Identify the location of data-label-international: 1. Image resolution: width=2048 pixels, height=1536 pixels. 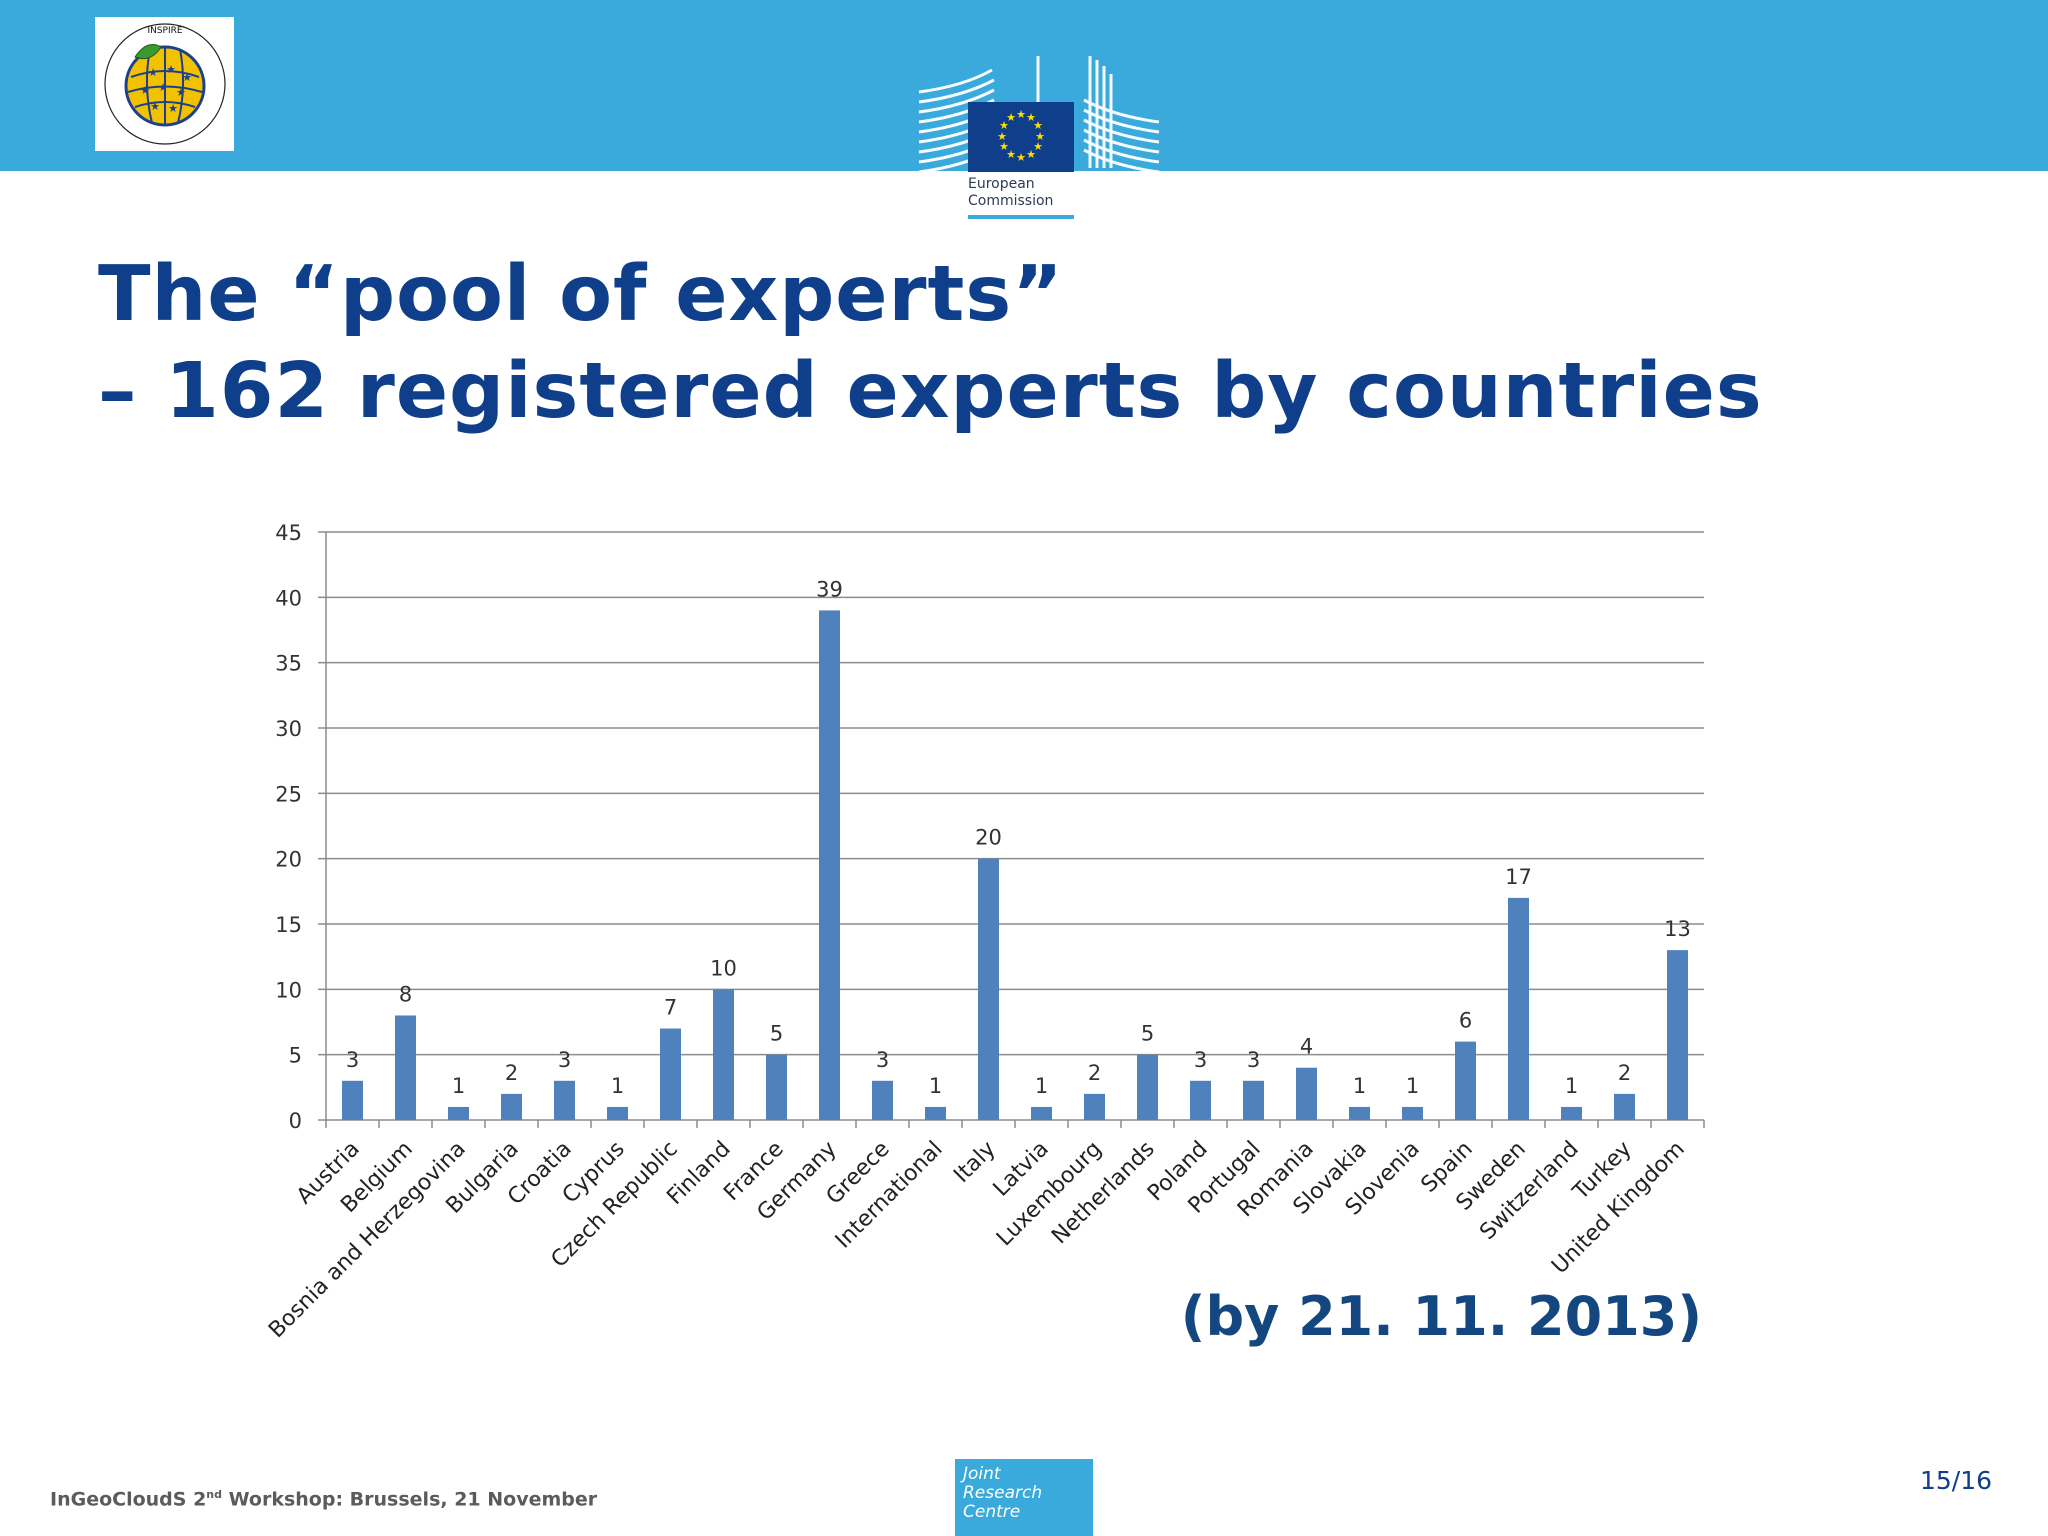
(935, 1086).